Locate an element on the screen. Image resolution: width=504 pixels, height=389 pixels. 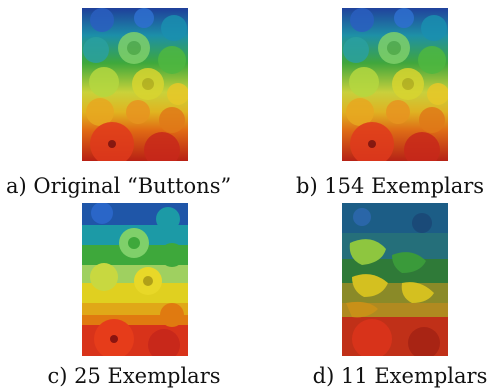
buttons-image-original is located at coordinates (135, 84).